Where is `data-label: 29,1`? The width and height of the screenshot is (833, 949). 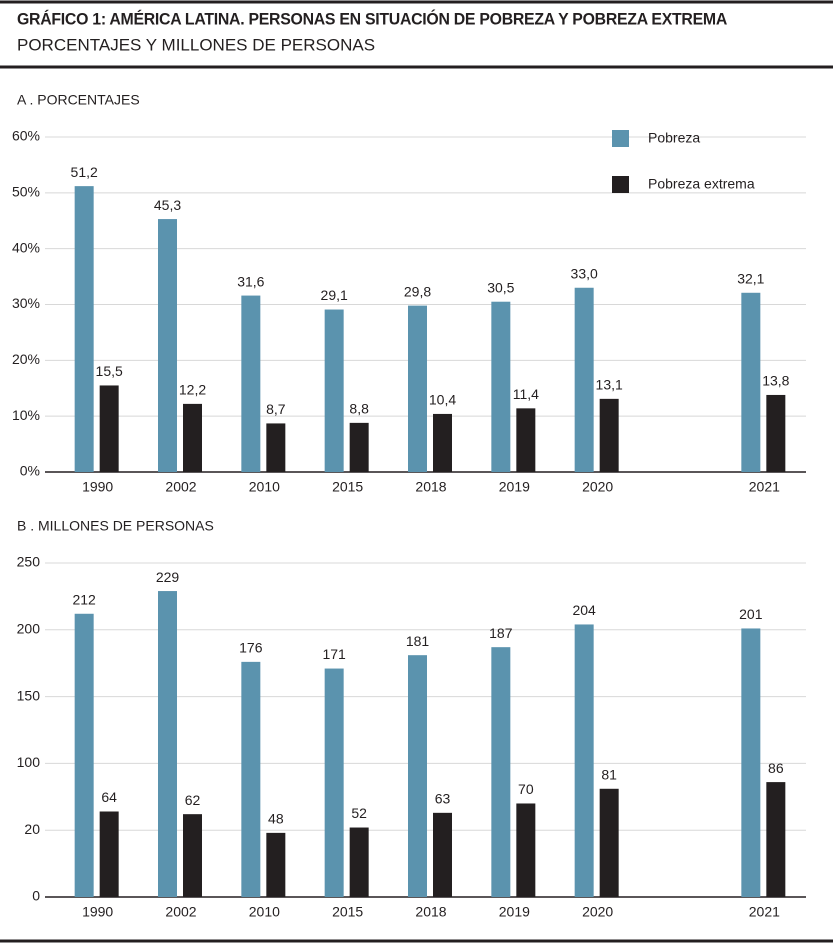
data-label: 29,1 is located at coordinates (334, 295).